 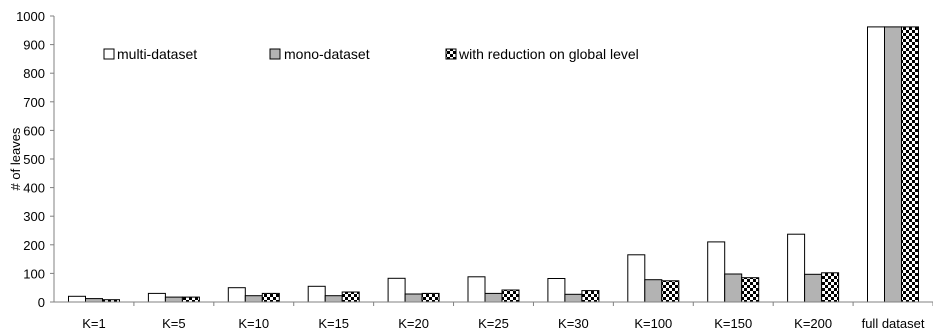 I want to click on y-tick-label: 100, so click(x=34, y=273).